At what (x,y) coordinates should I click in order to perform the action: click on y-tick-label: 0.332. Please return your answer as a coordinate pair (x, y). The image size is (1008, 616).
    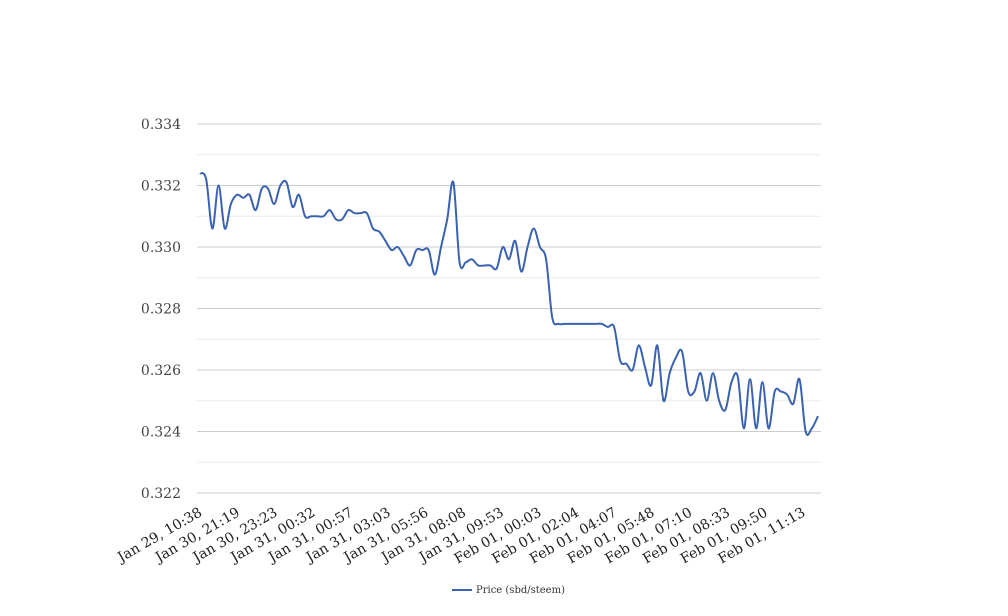
    Looking at the image, I should click on (161, 187).